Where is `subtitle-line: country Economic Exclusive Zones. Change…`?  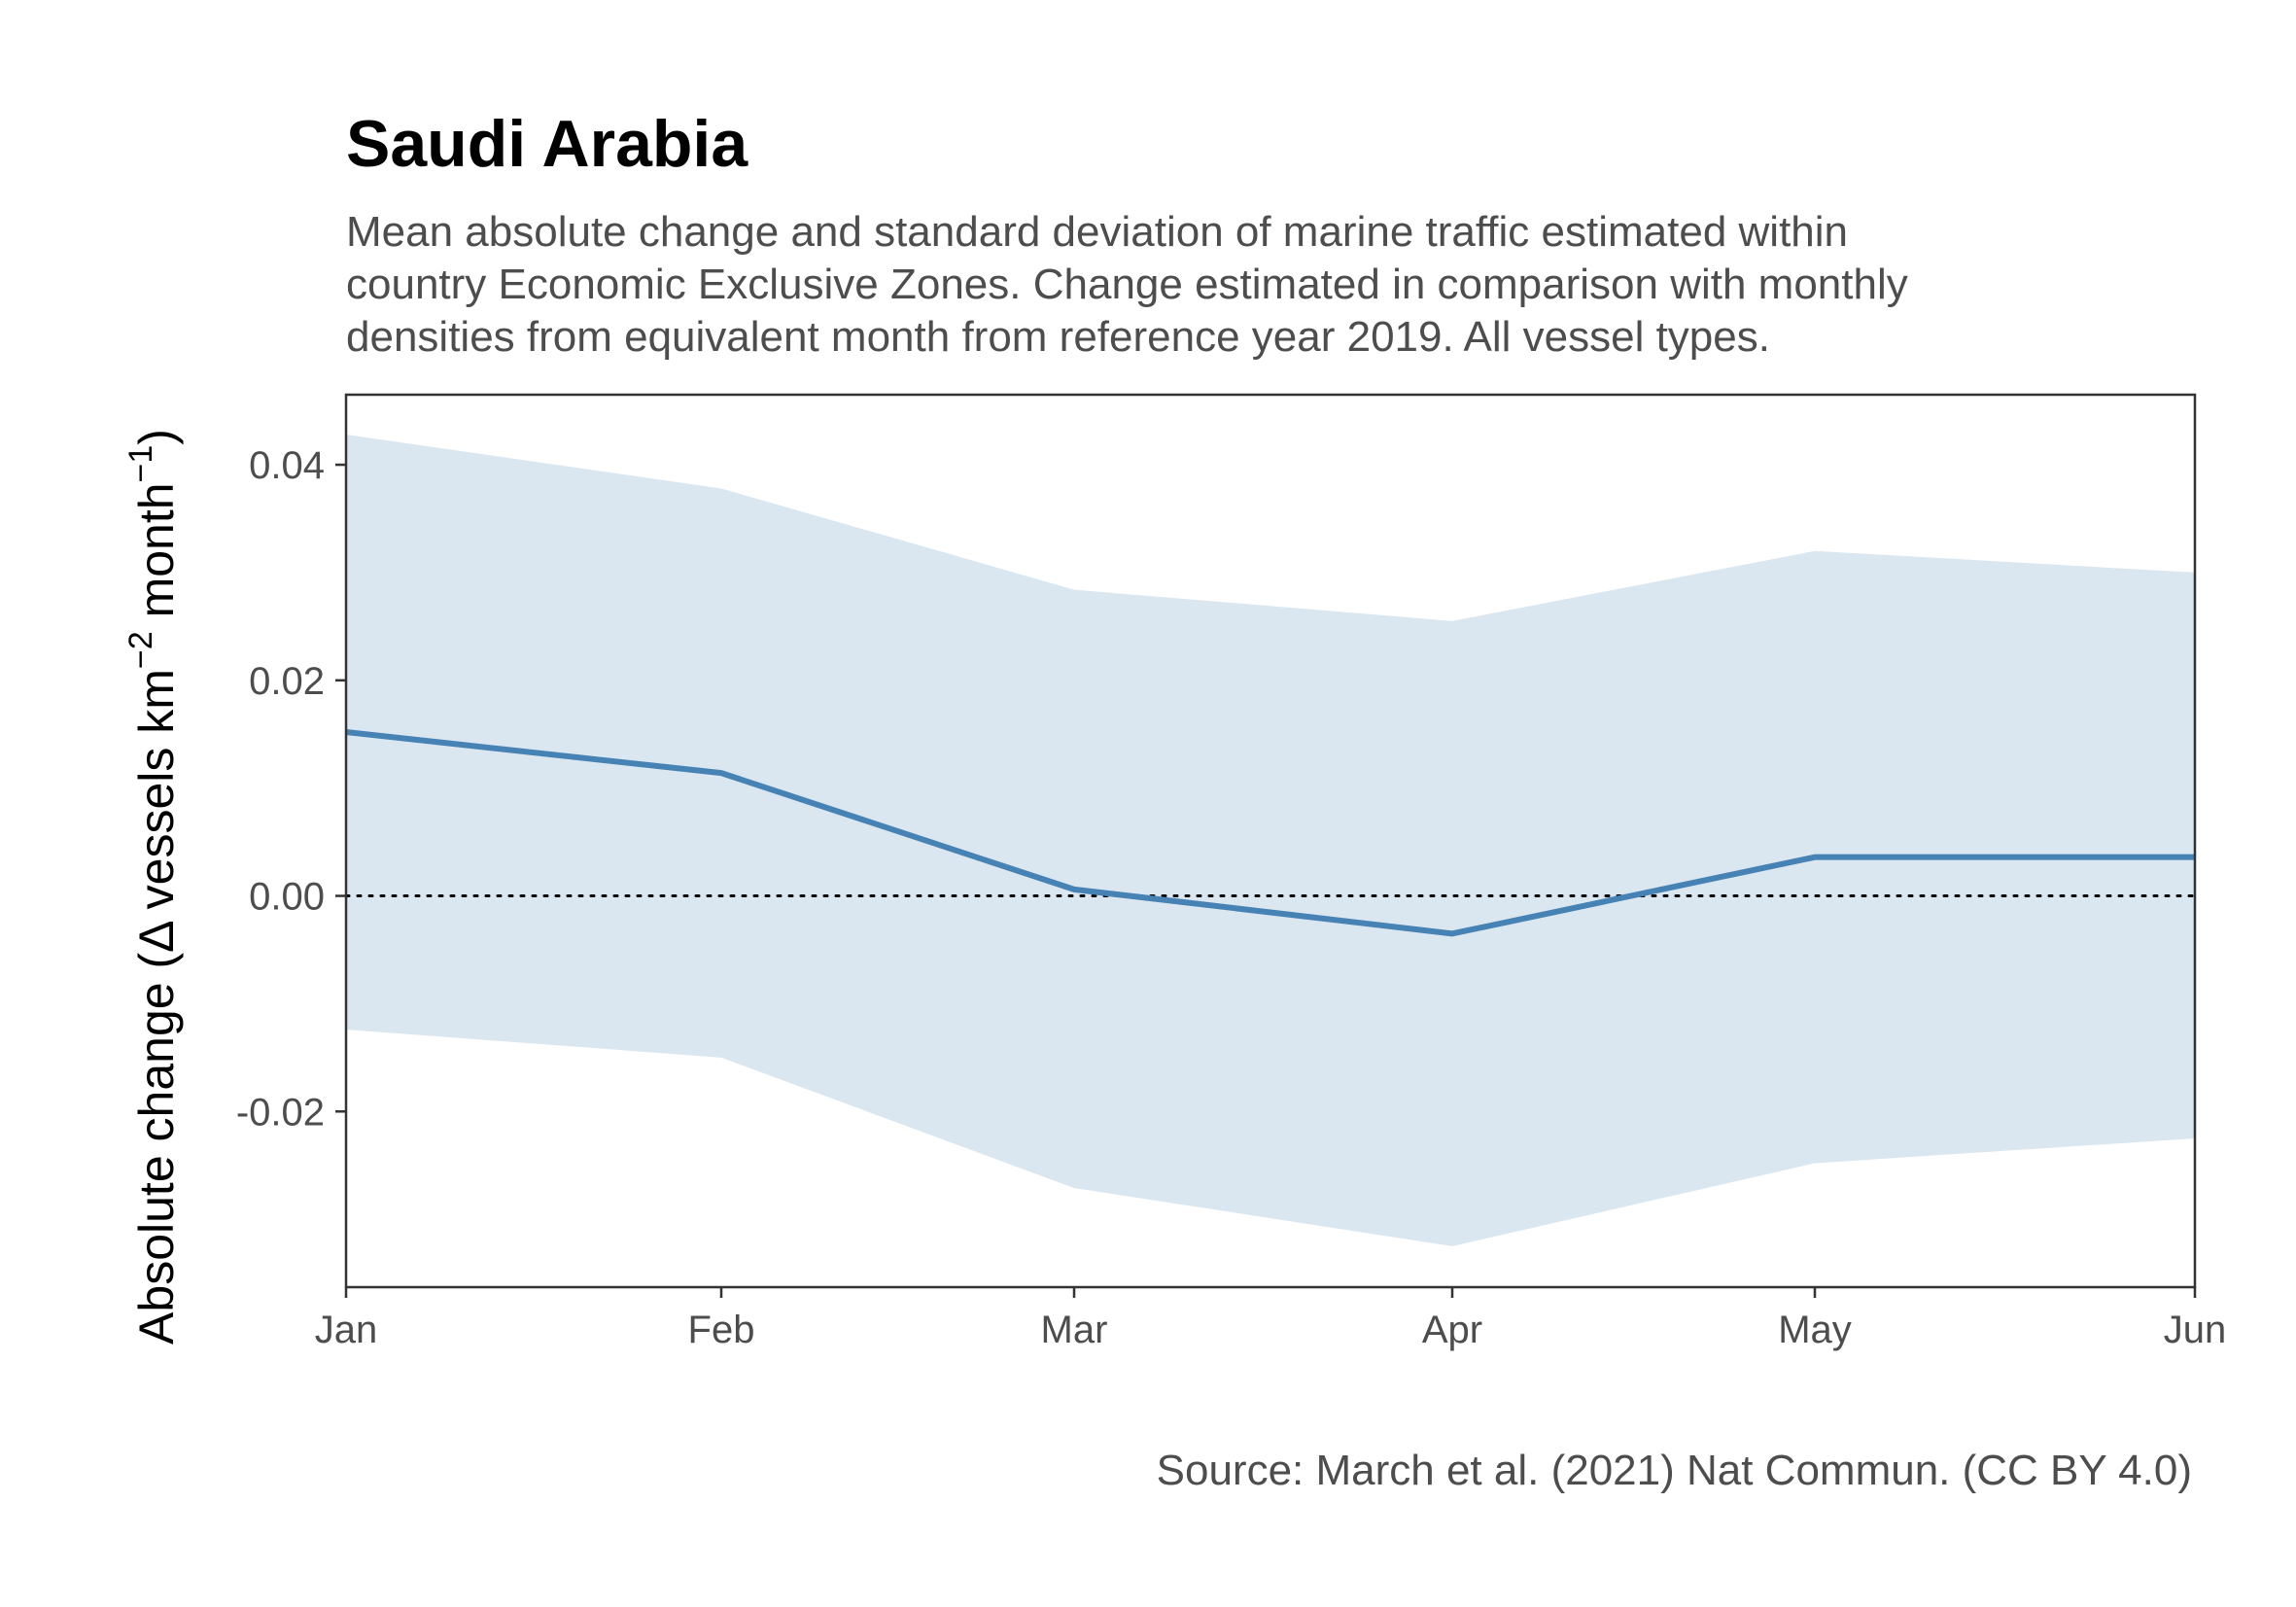 subtitle-line: country Economic Exclusive Zones. Change… is located at coordinates (1127, 284).